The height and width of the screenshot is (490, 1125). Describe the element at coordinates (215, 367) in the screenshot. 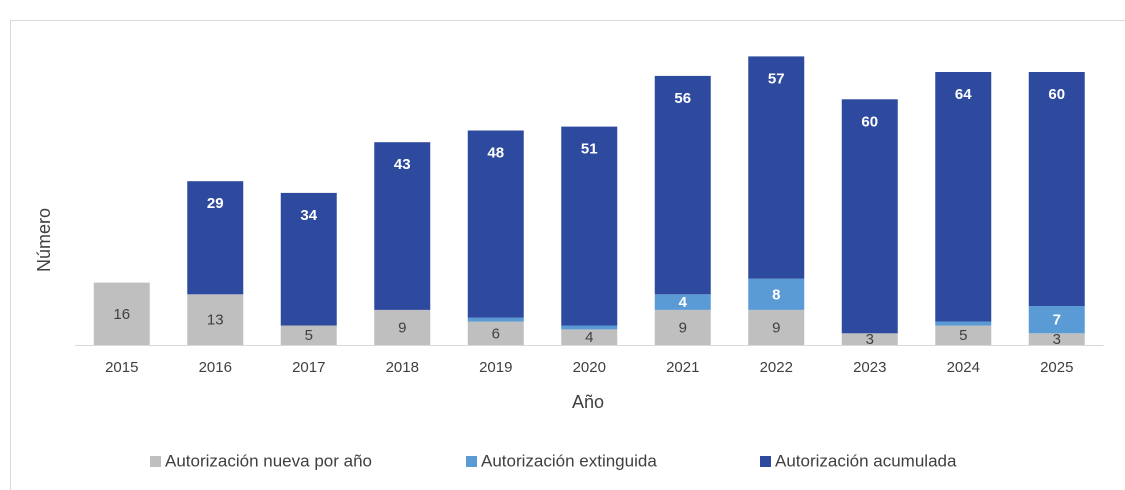

I see `x-tick-label: 2016` at that location.